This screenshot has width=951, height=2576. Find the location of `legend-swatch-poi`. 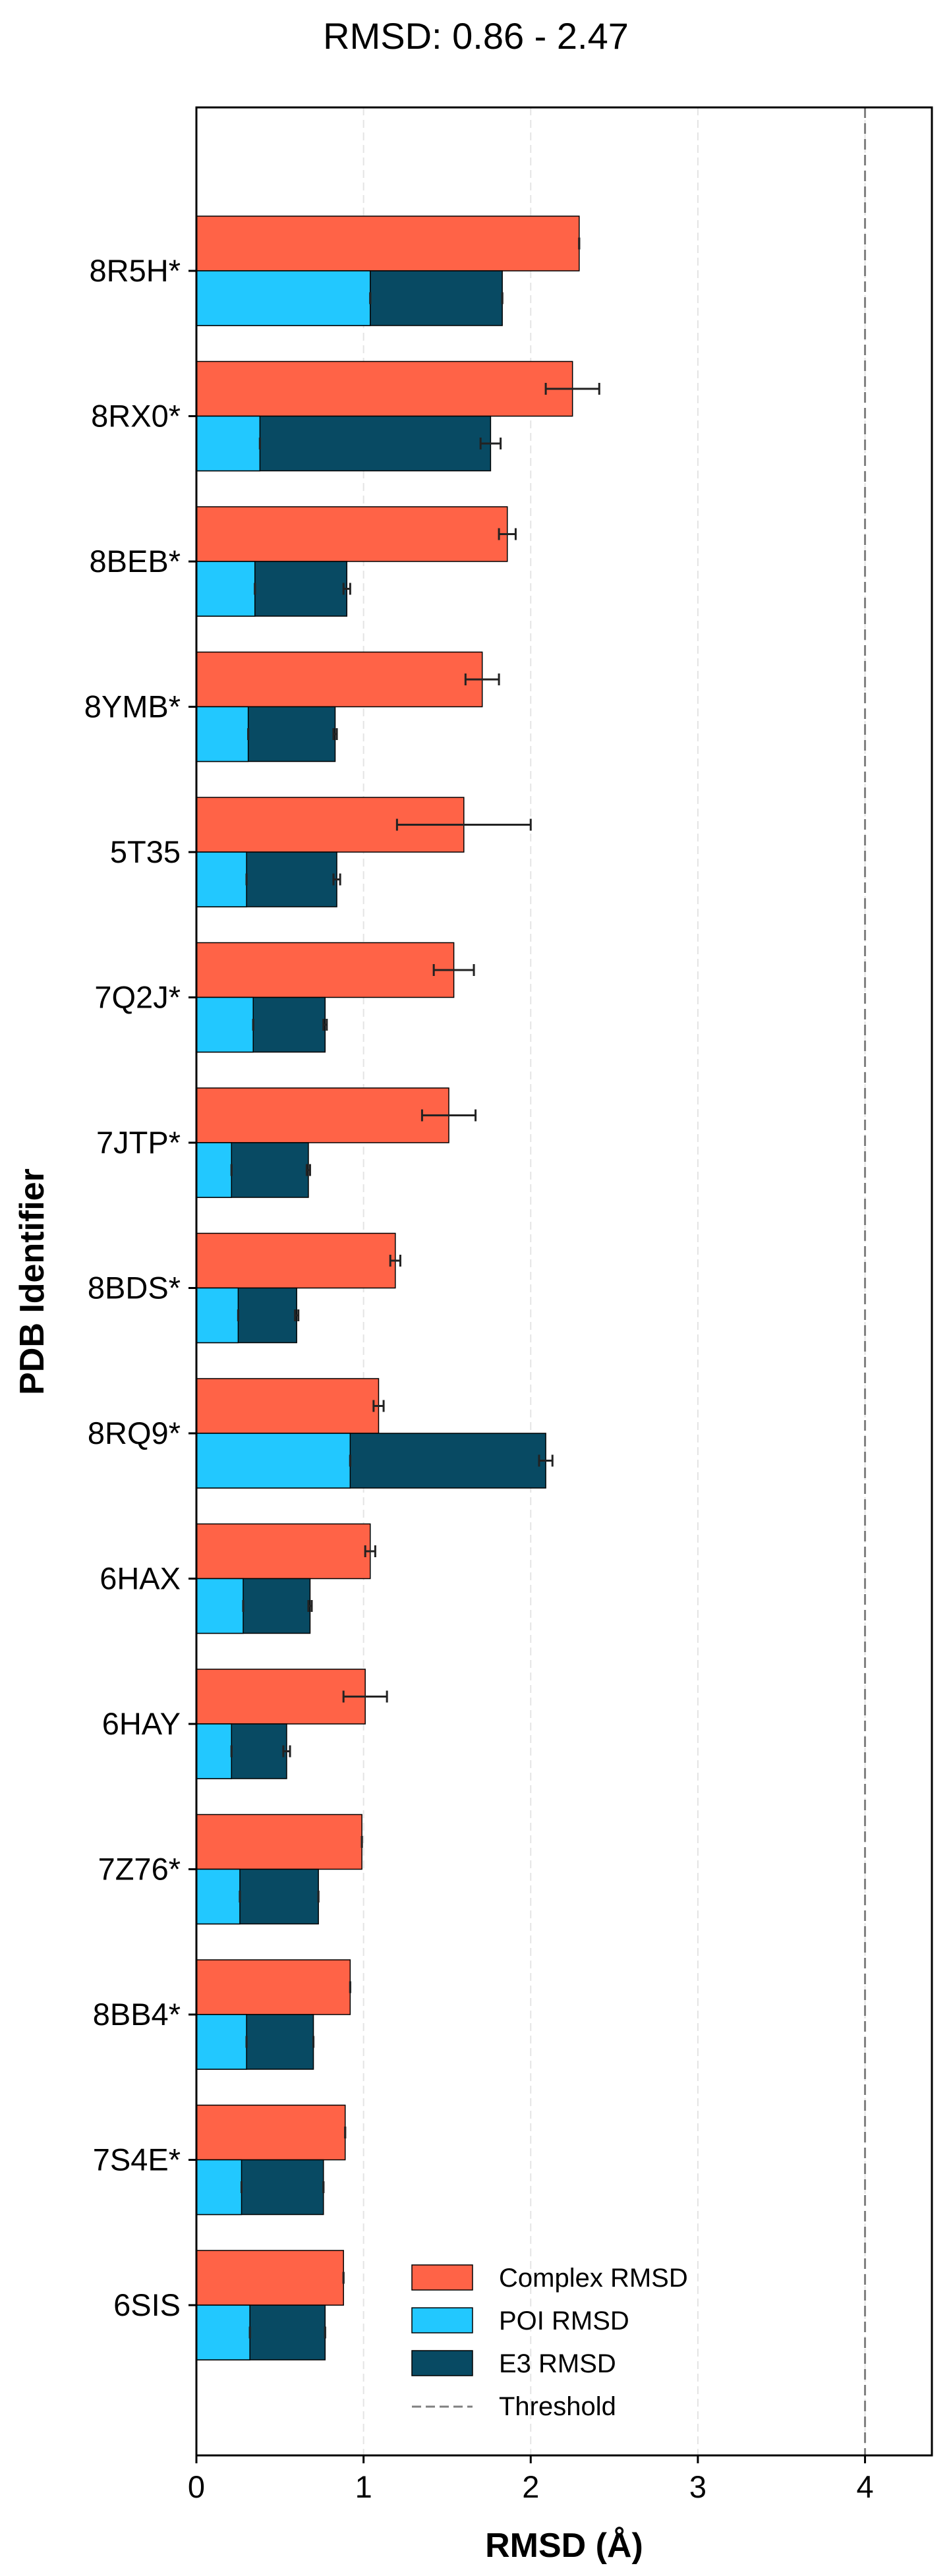

legend-swatch-poi is located at coordinates (442, 2320).